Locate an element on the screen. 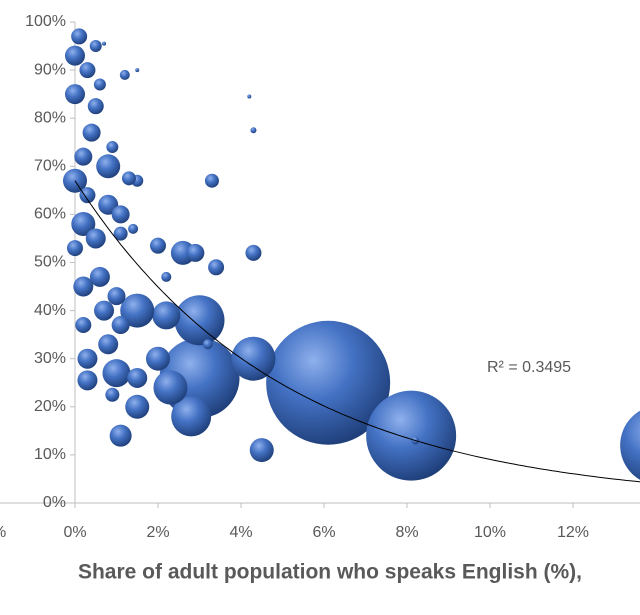 The height and width of the screenshot is (615, 640). x-tick-label: 10% is located at coordinates (490, 532).